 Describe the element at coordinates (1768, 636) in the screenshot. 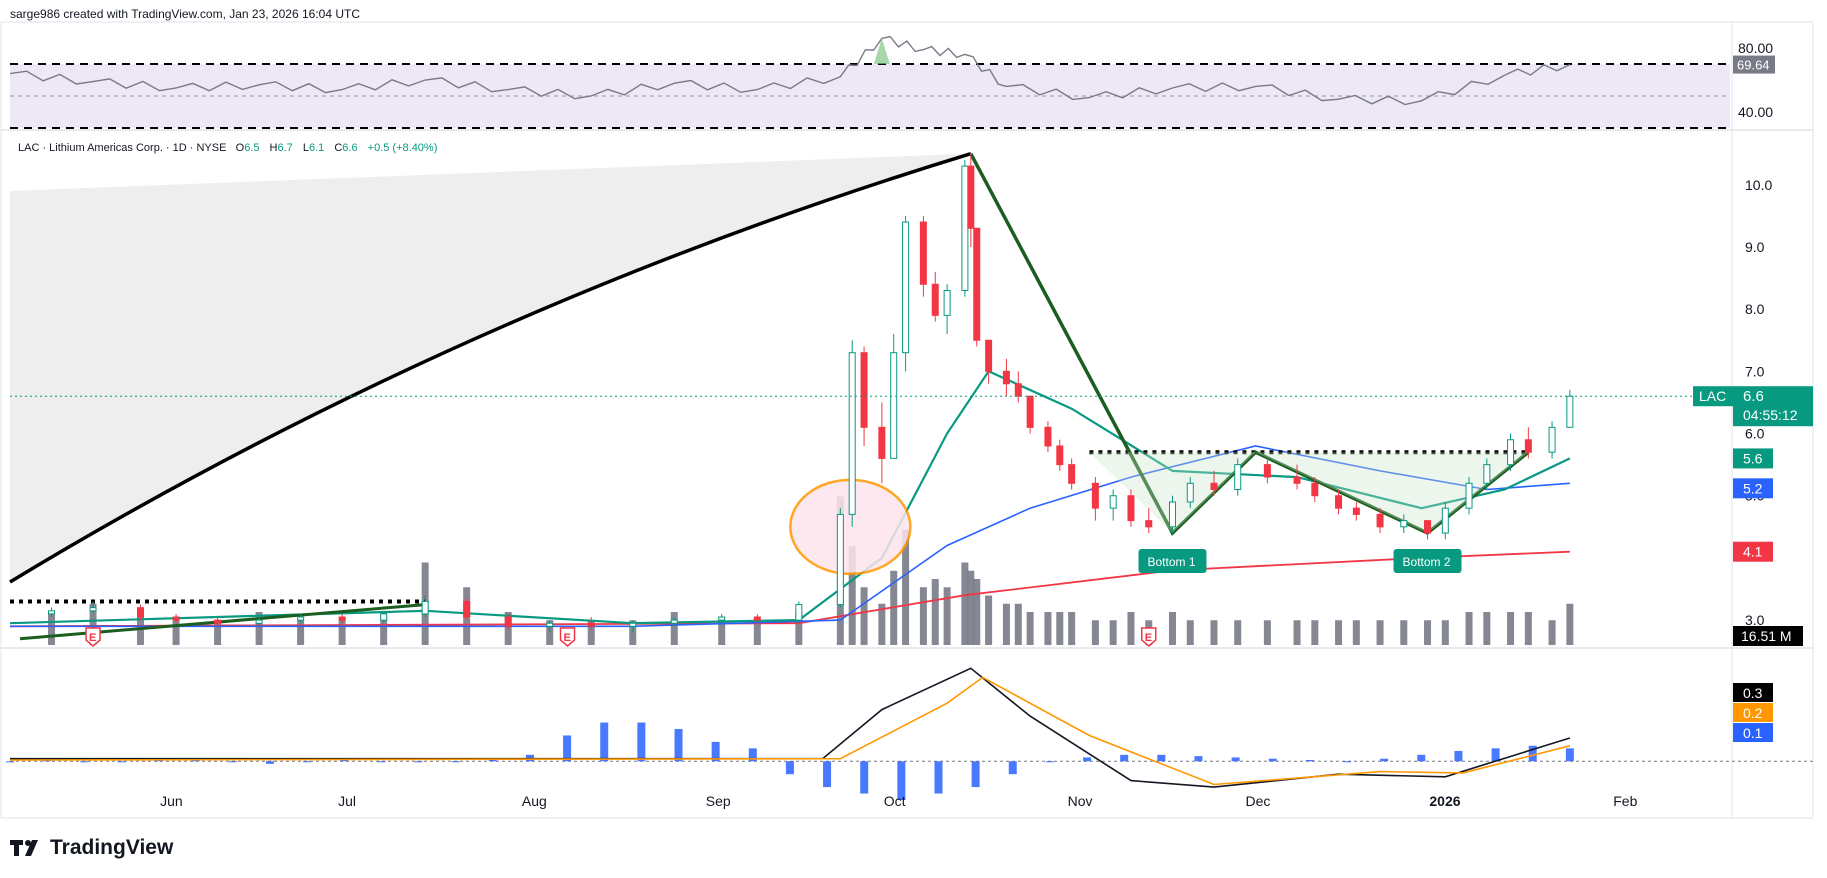

I see `volume-badge` at that location.